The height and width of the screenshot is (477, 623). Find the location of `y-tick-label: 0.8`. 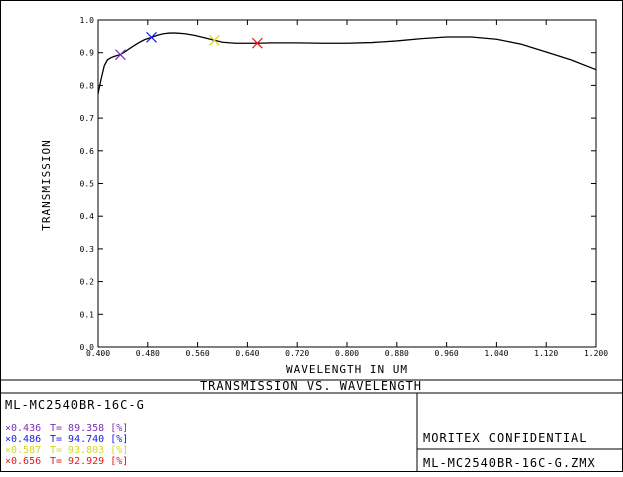

y-tick-label: 0.8 is located at coordinates (87, 85).